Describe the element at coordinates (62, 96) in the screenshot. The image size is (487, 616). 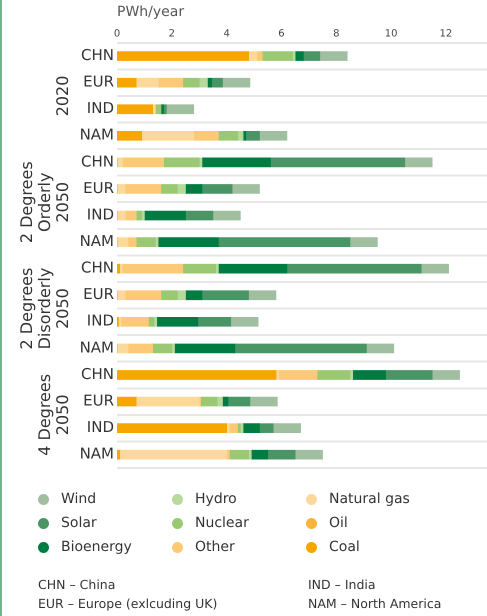
I see `text: 2020` at that location.